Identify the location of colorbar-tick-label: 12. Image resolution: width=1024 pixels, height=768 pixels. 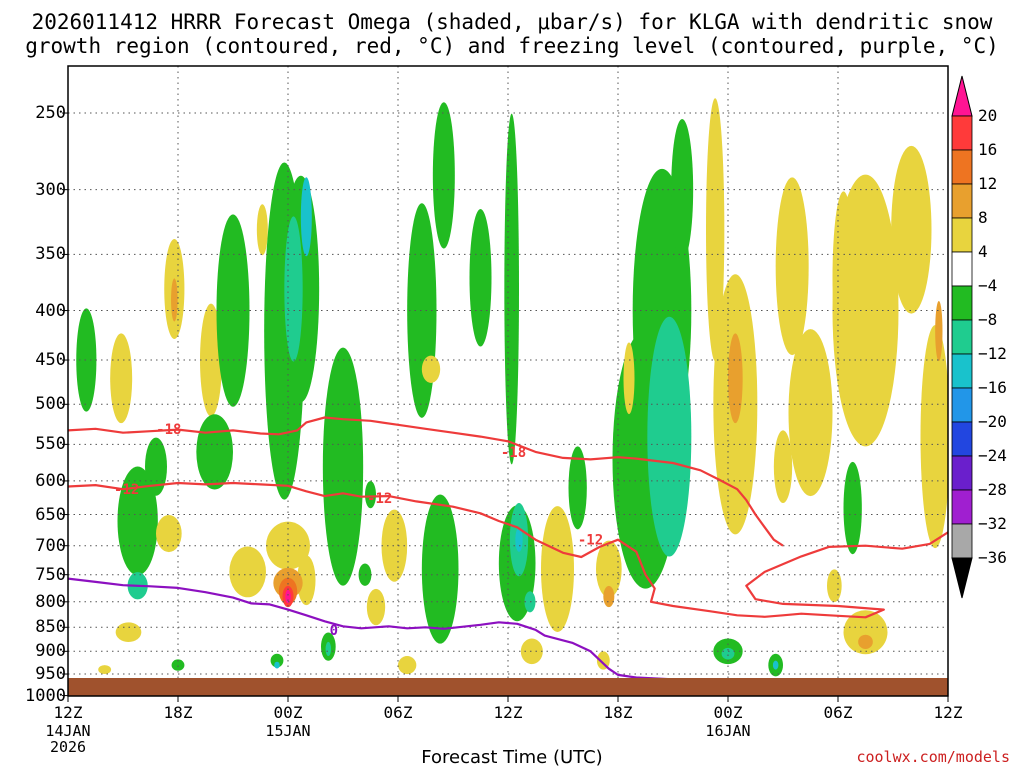
(988, 183).